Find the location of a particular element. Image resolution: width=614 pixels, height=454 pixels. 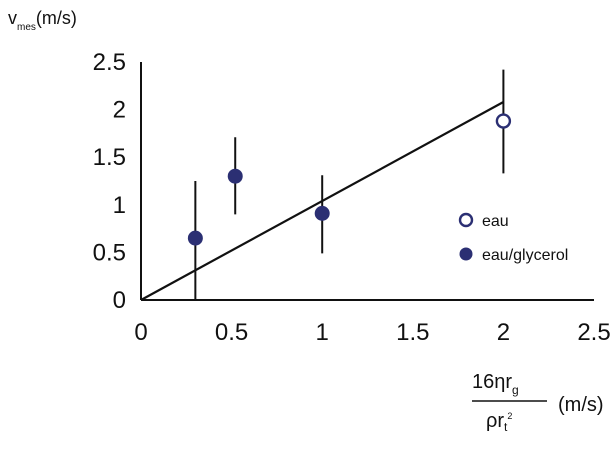

x-axis-label-numerator-text: 16ηr is located at coordinates (492, 382).